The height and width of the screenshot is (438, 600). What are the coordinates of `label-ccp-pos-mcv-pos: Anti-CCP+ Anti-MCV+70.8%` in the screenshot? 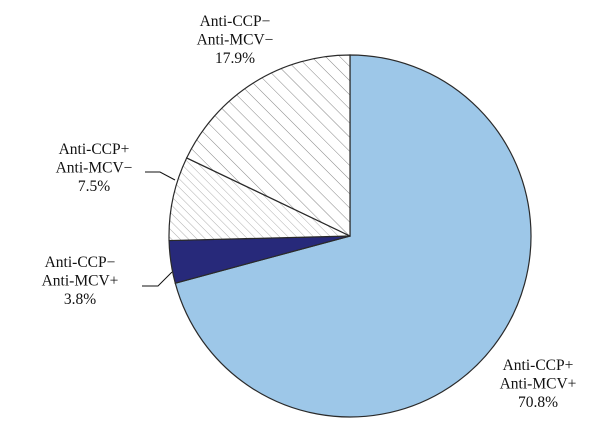 It's located at (538, 384).